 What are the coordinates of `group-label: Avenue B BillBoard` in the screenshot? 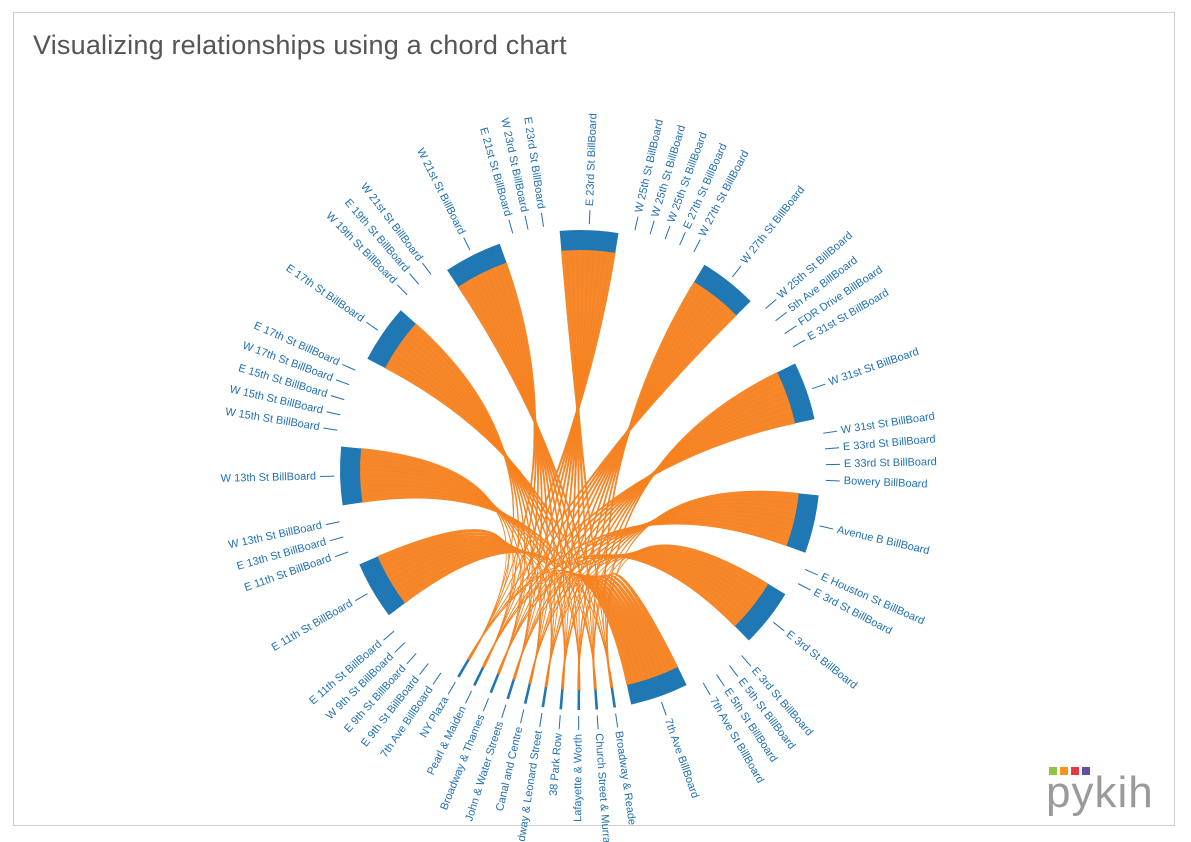 It's located at (883, 540).